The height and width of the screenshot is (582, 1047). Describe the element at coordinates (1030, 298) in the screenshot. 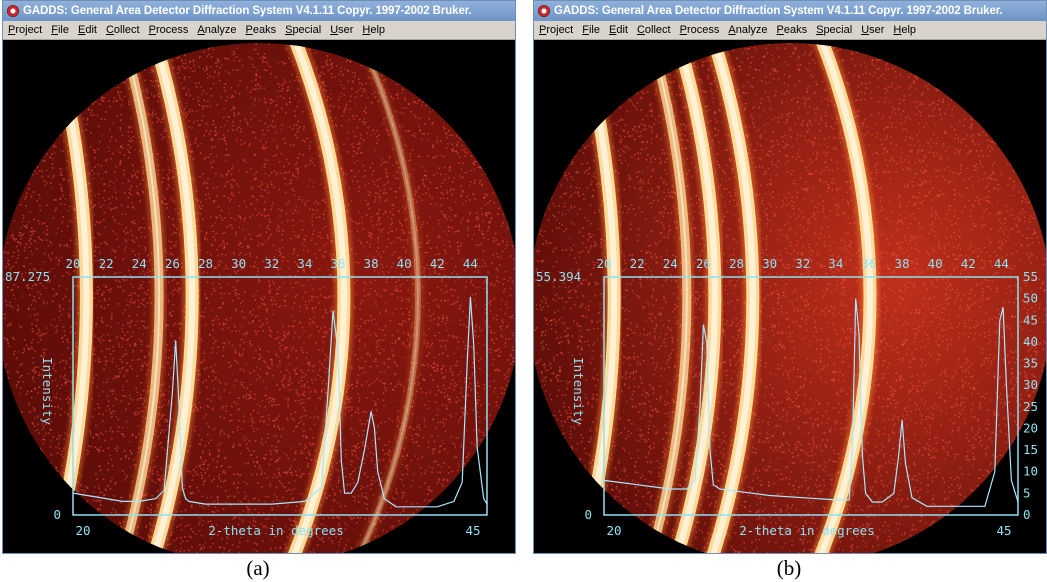

I see `right-tick-label: 50` at that location.